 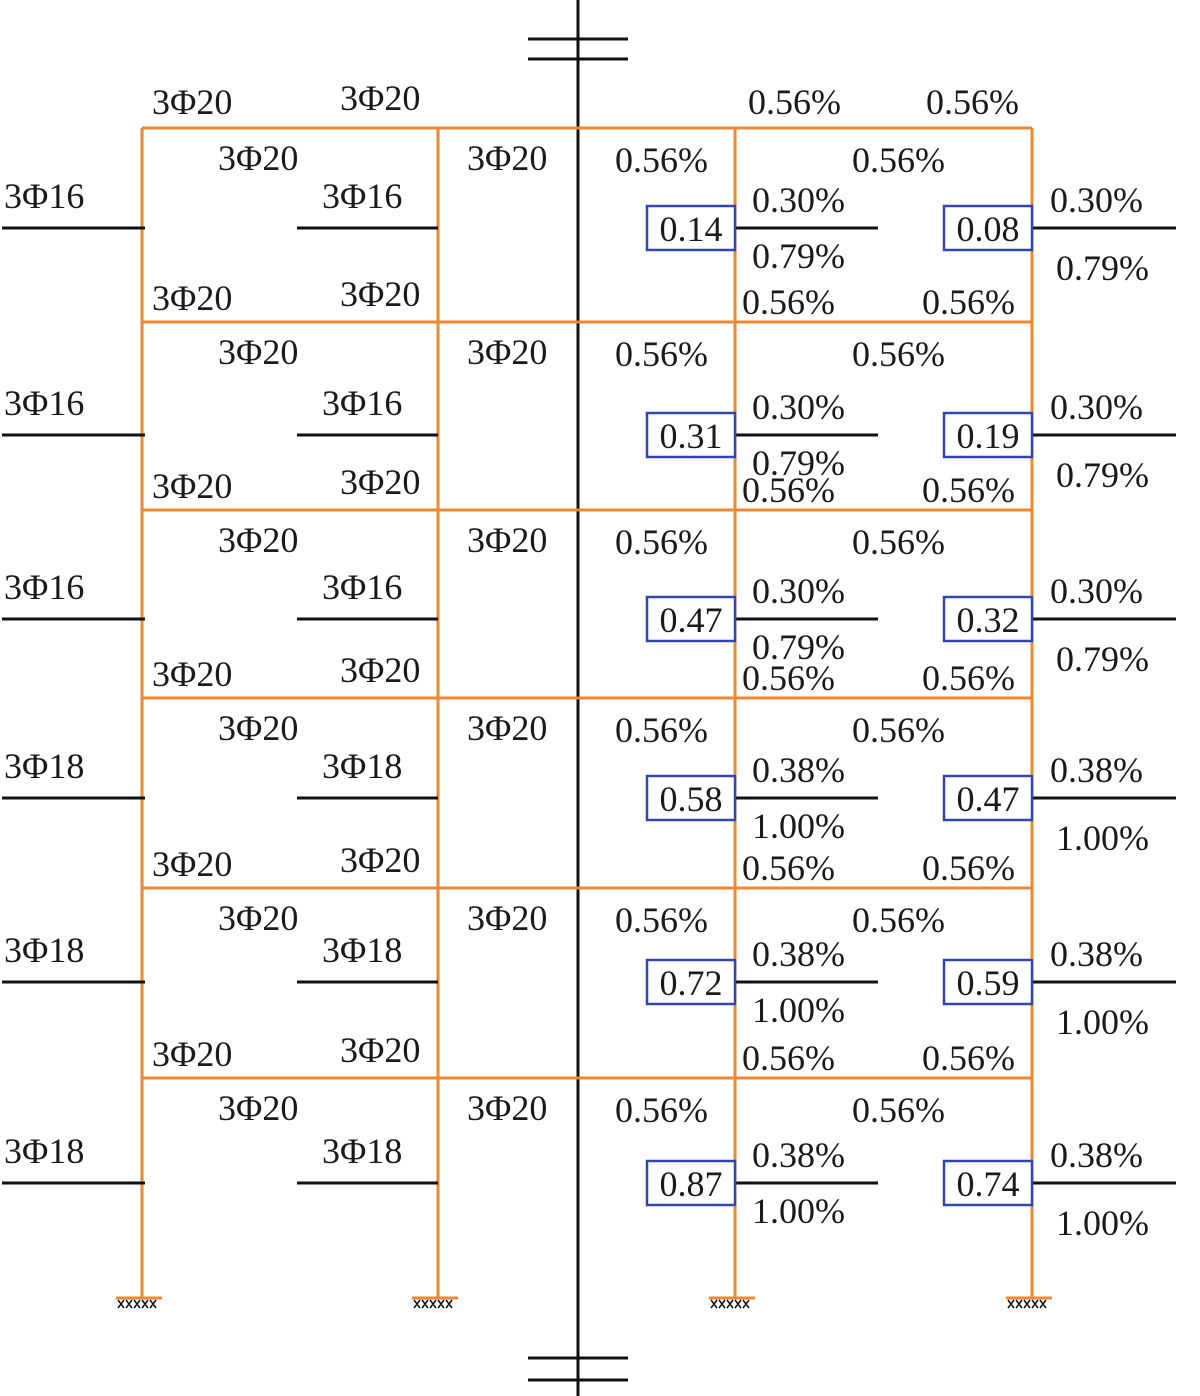 What do you see at coordinates (584, 1302) in the screenshot?
I see `fixed-supports` at bounding box center [584, 1302].